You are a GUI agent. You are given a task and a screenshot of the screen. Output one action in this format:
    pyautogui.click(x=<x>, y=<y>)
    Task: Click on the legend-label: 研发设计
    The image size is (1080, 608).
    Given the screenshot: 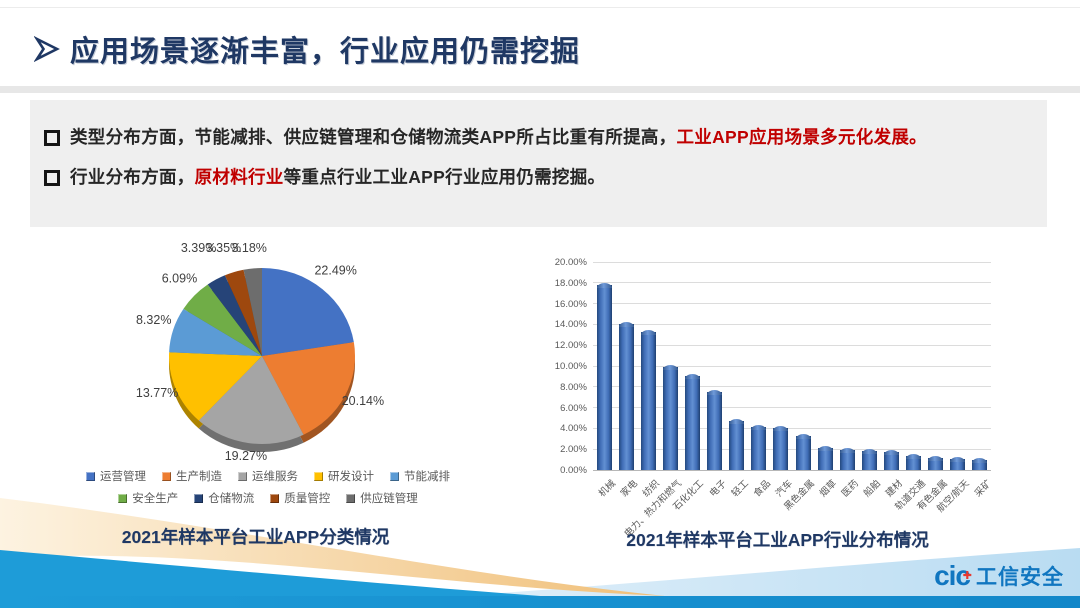 What is the action you would take?
    pyautogui.click(x=351, y=477)
    